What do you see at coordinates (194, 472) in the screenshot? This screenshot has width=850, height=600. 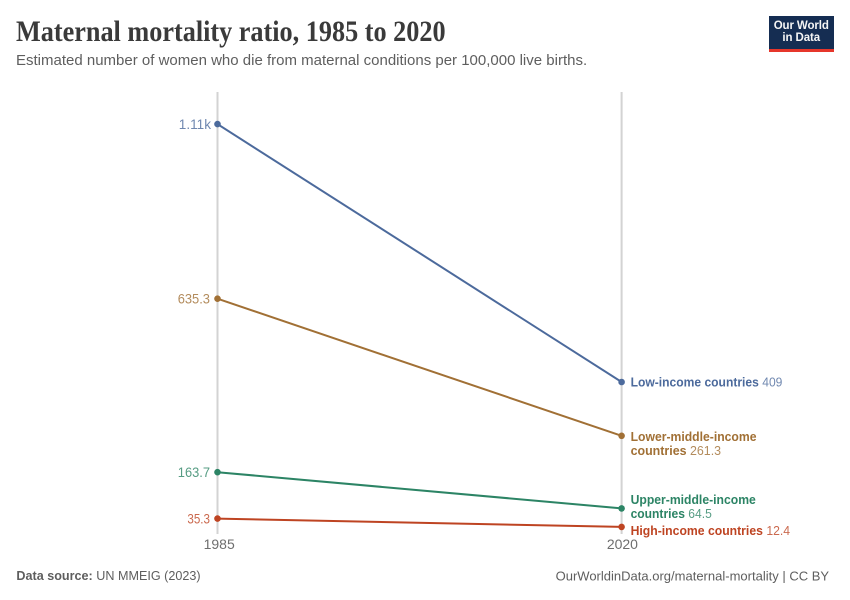 I see `svg-text: 163.7` at bounding box center [194, 472].